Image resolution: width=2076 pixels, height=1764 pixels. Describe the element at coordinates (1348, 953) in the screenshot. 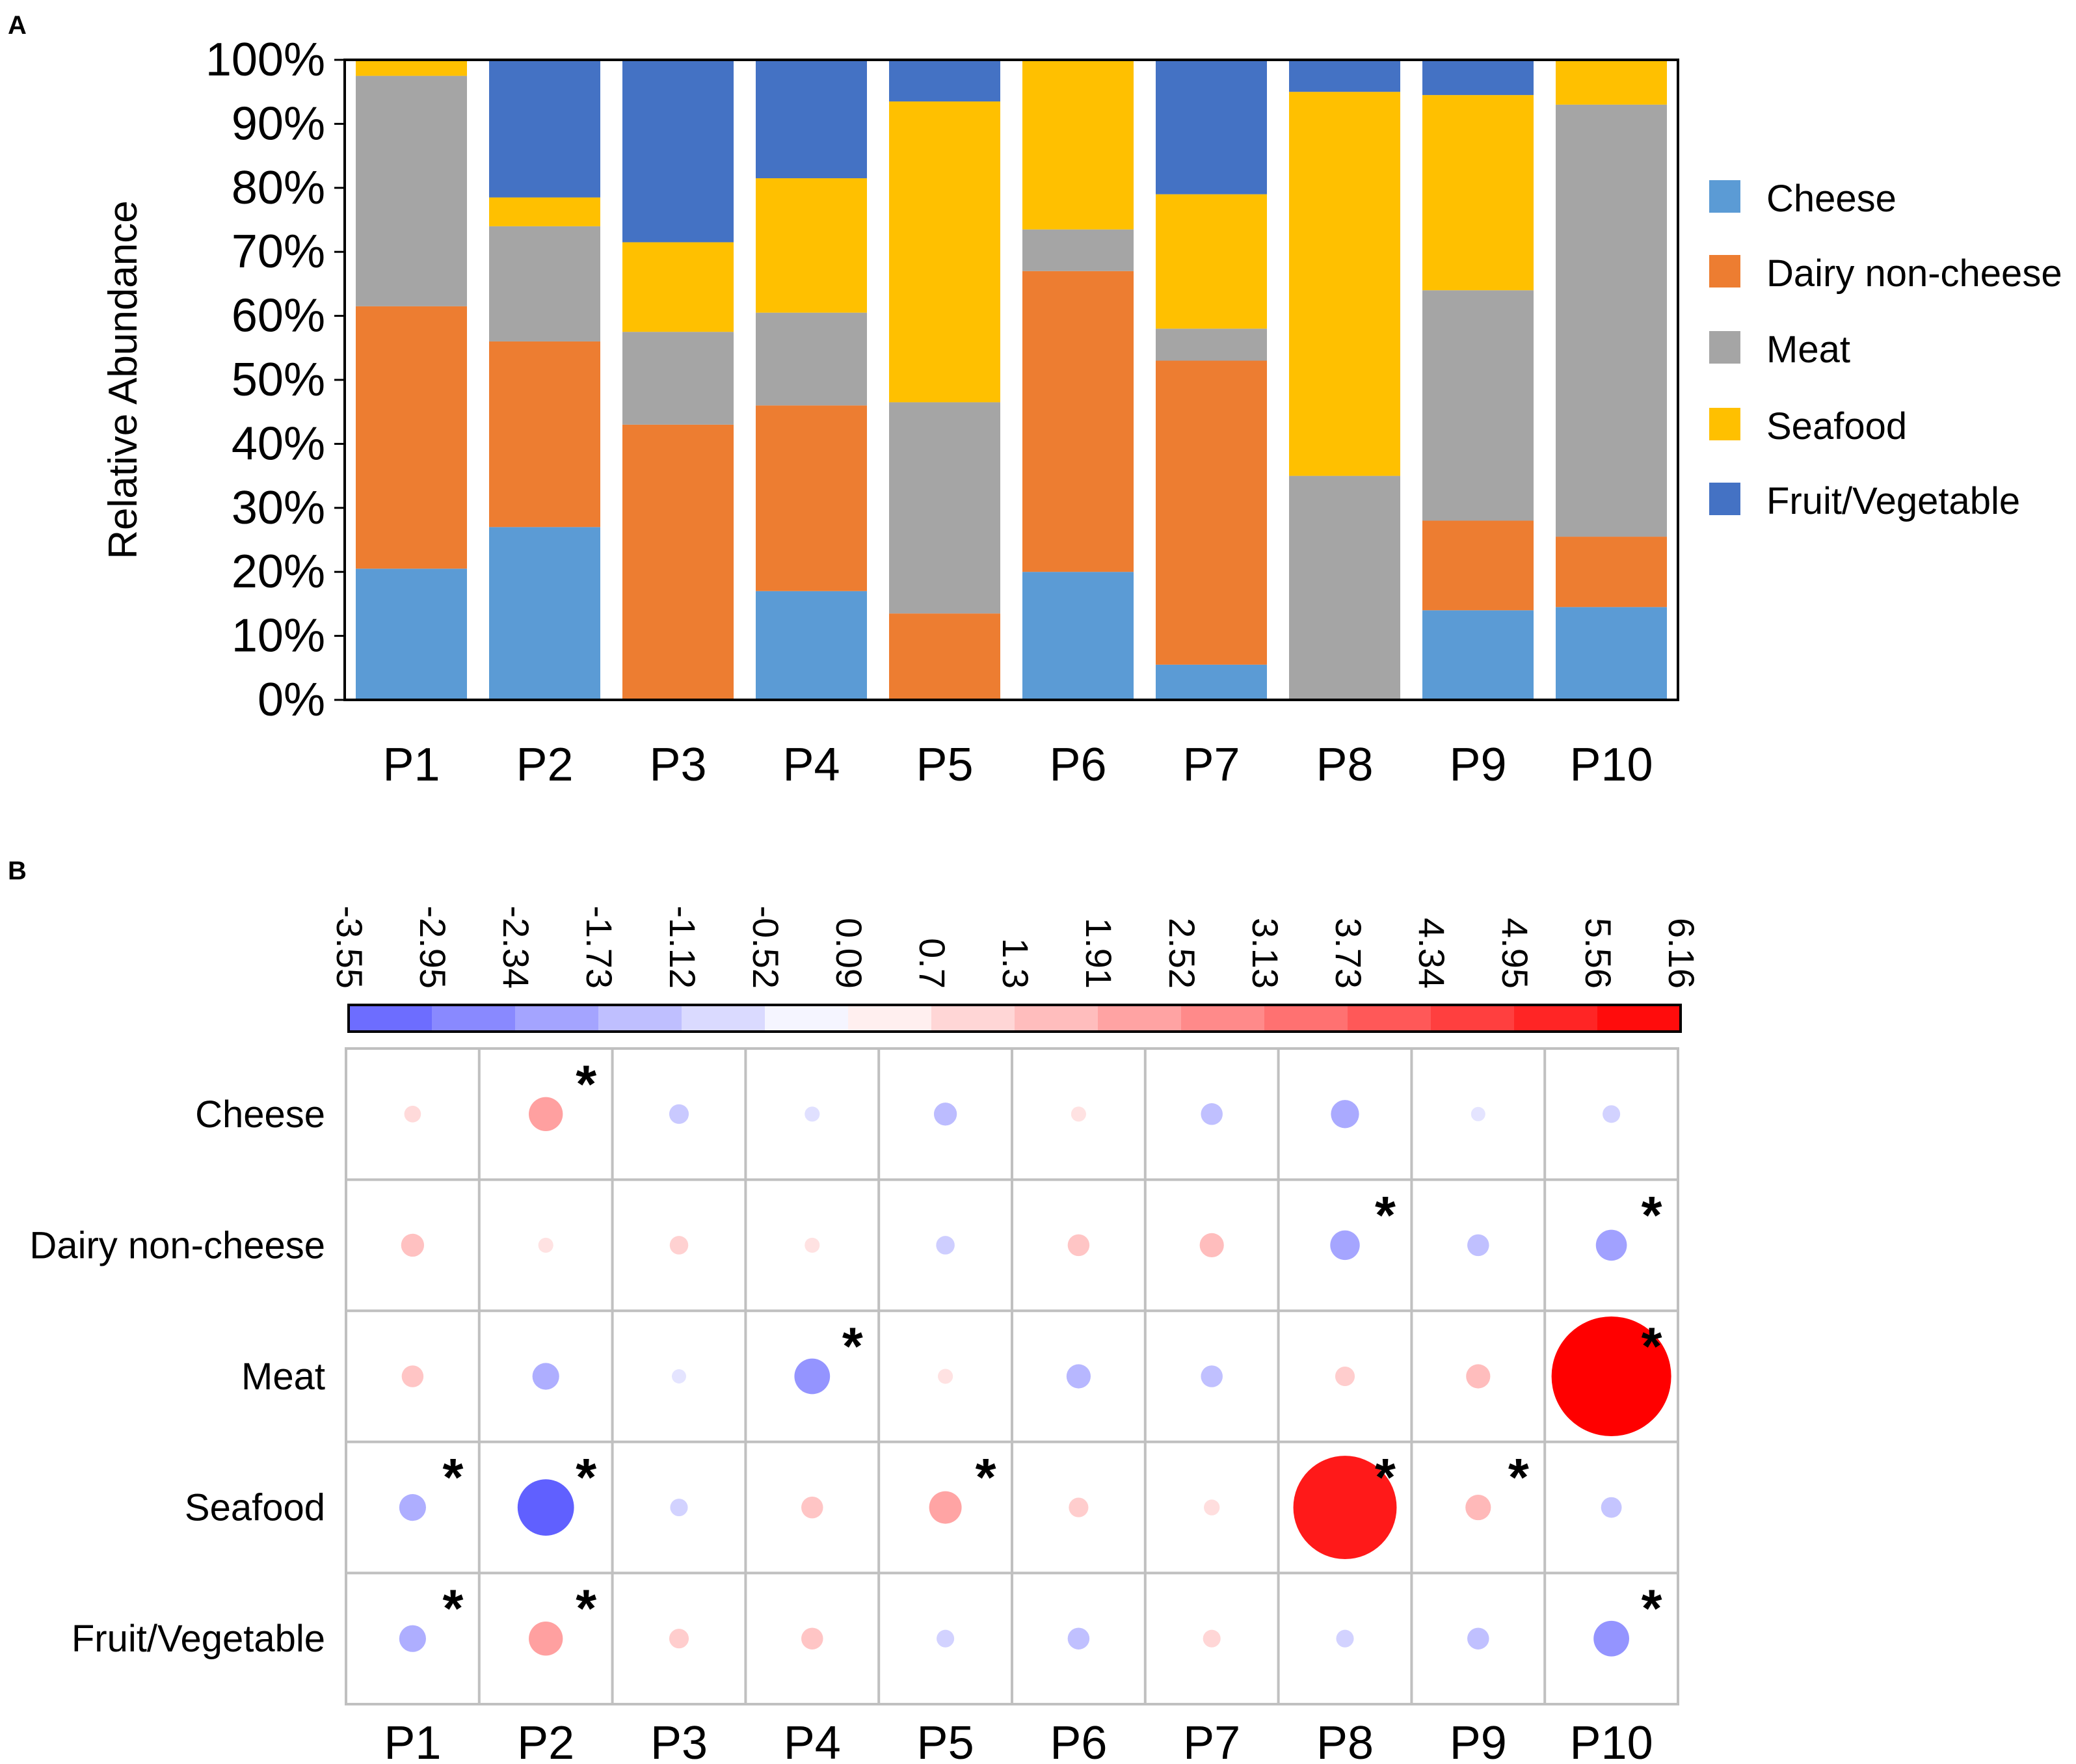

I see `colorbar-tick-label: 3.73` at that location.